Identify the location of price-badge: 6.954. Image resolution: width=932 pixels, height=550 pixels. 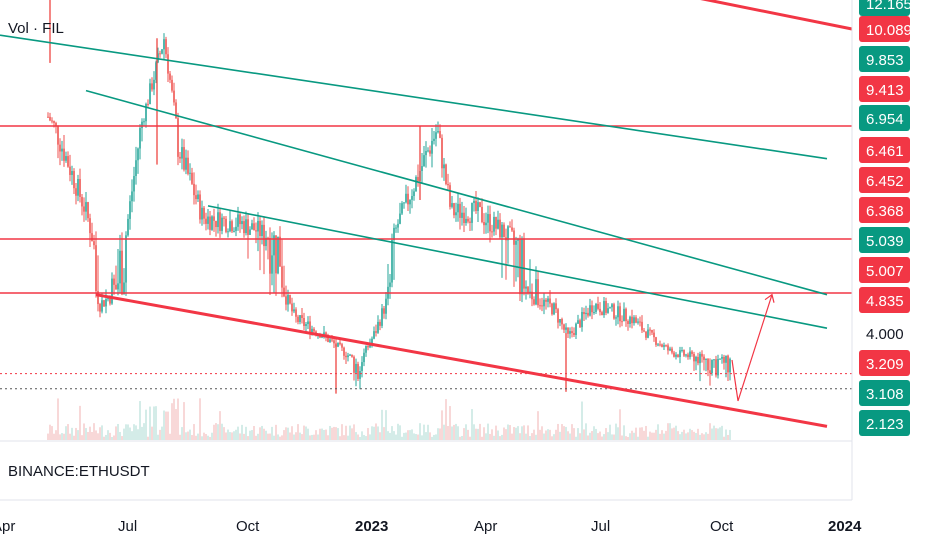
(884, 118).